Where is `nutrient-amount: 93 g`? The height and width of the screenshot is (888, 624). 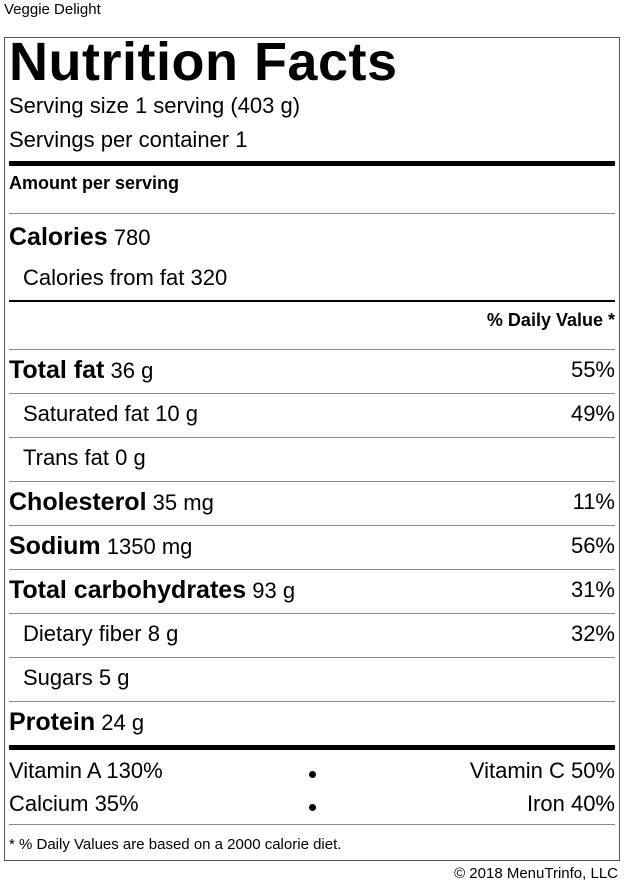 nutrient-amount: 93 g is located at coordinates (274, 590).